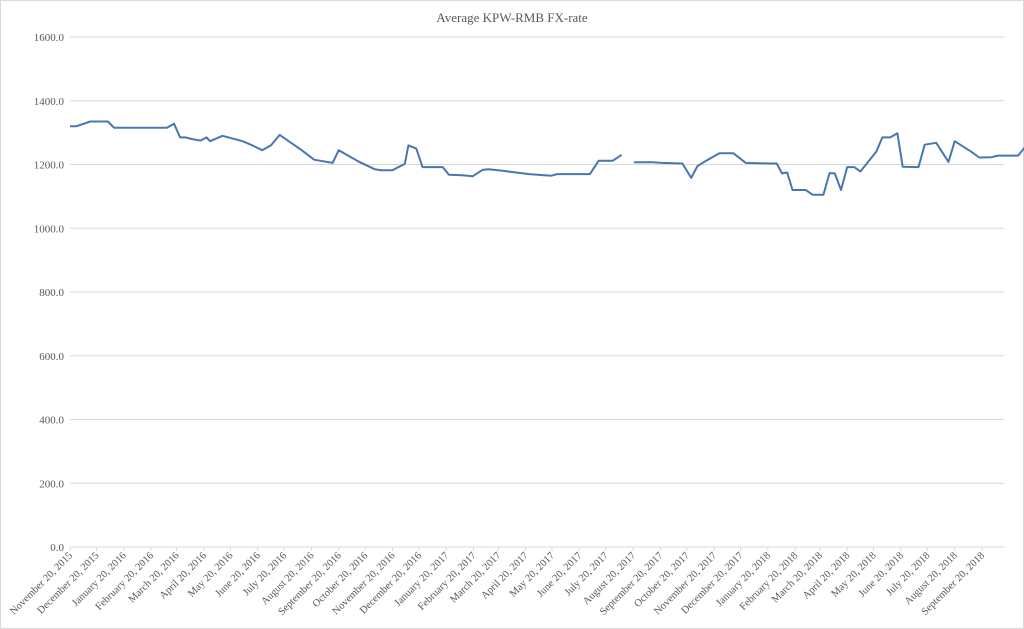 The height and width of the screenshot is (629, 1024). What do you see at coordinates (49, 38) in the screenshot?
I see `y-tick-label: 1600.0` at bounding box center [49, 38].